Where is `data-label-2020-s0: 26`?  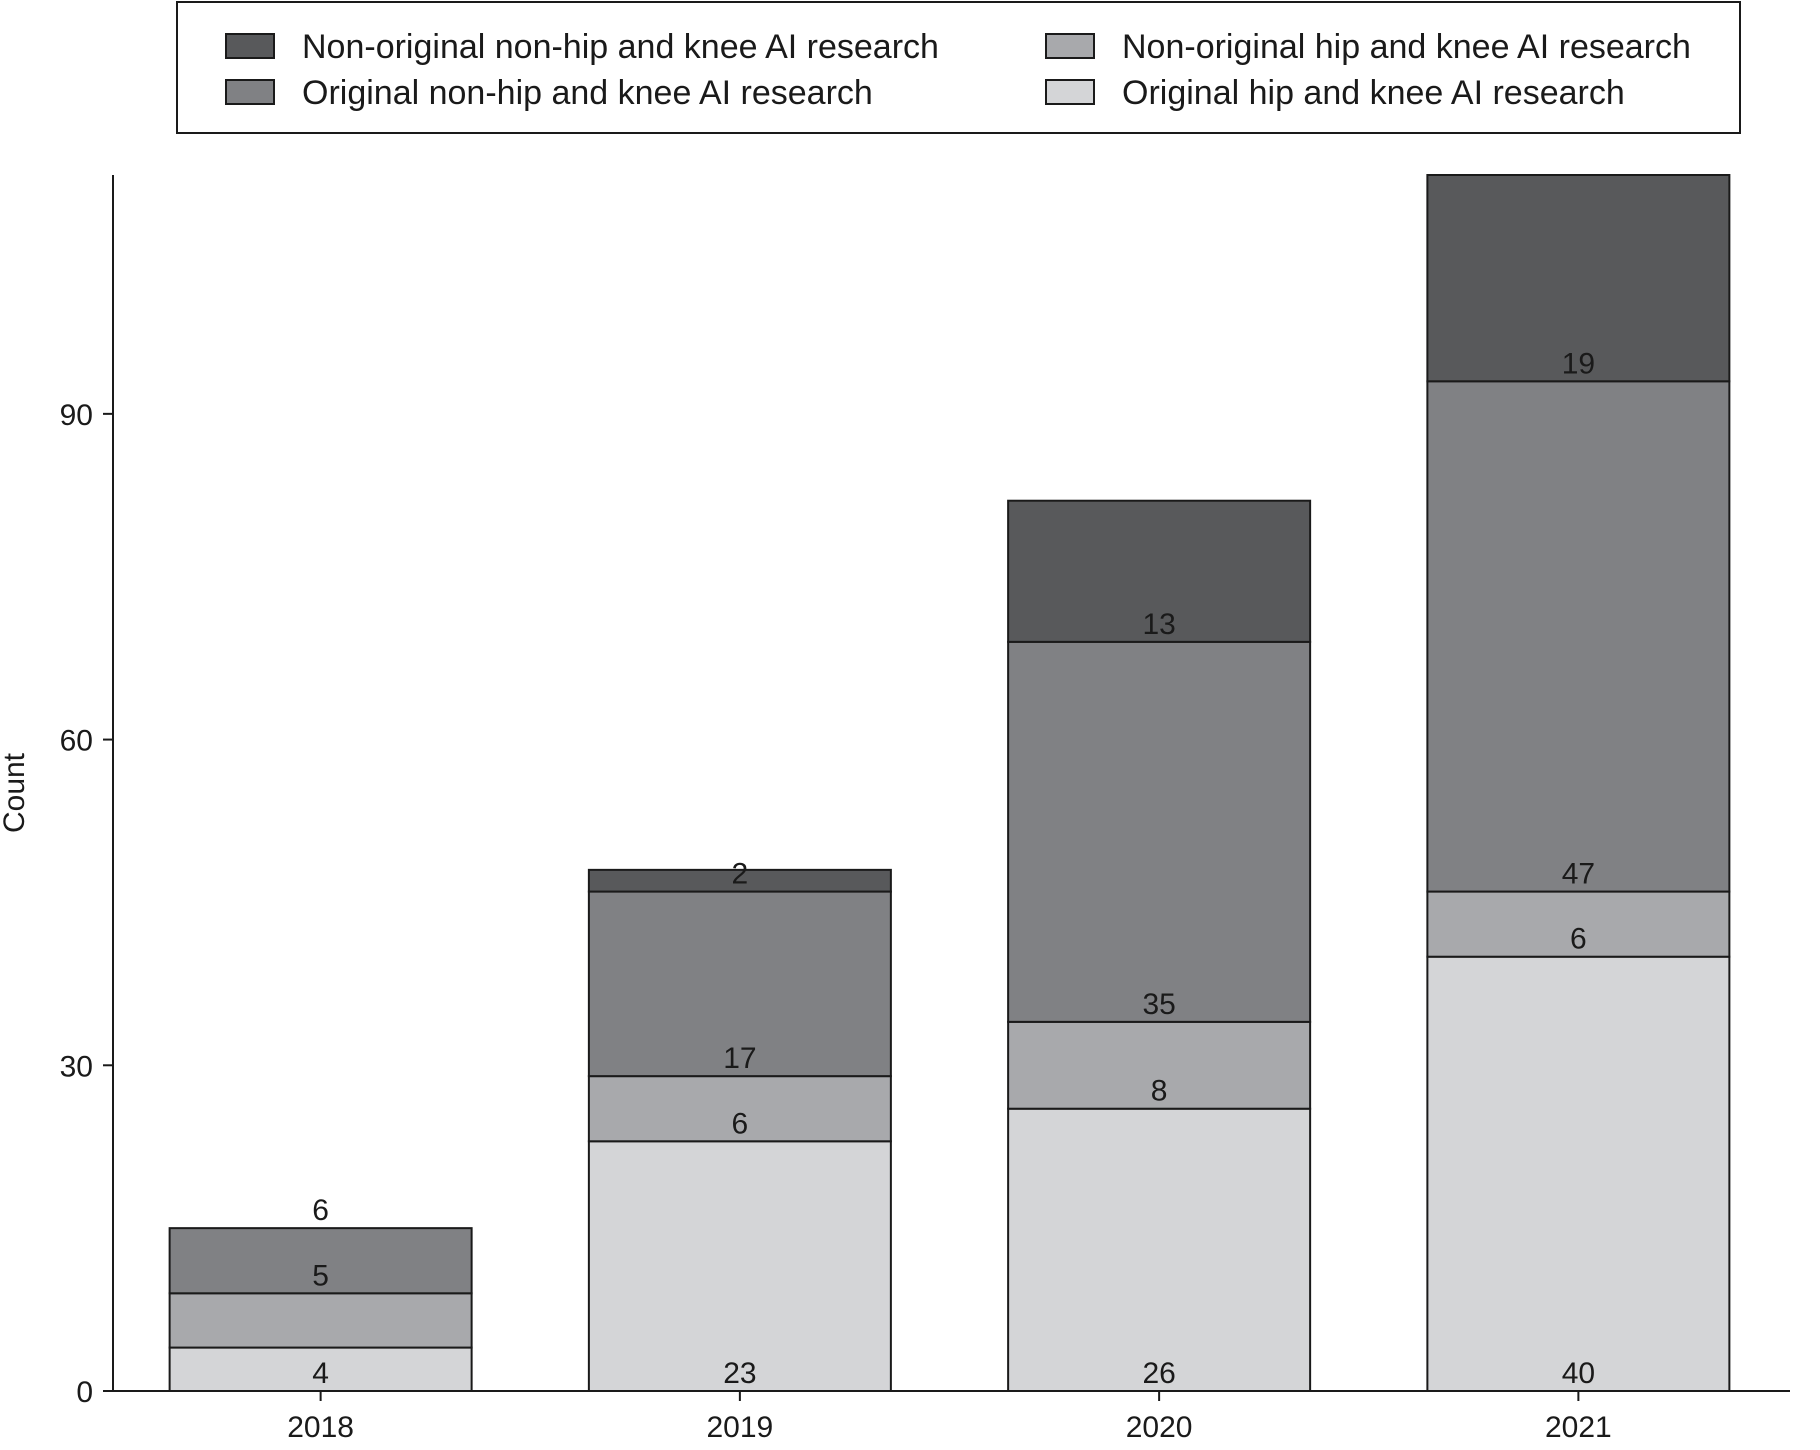 data-label-2020-s0: 26 is located at coordinates (1158, 1373).